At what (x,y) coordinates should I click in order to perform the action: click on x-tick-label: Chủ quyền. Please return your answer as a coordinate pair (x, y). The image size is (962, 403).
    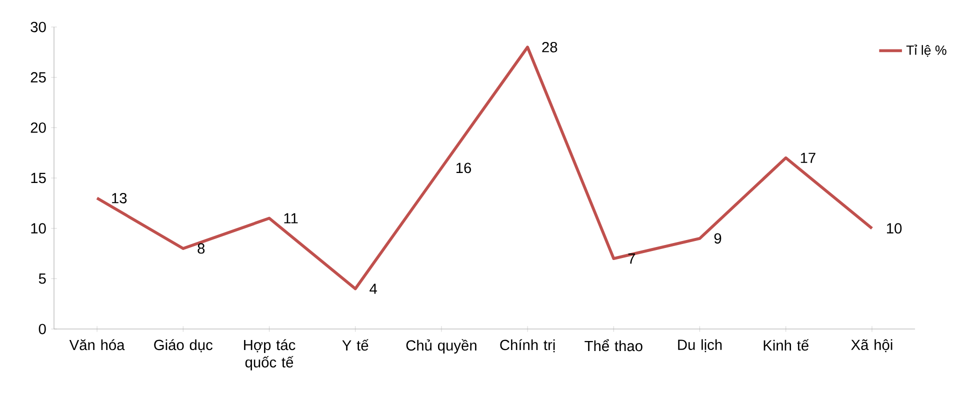
    Looking at the image, I should click on (441, 346).